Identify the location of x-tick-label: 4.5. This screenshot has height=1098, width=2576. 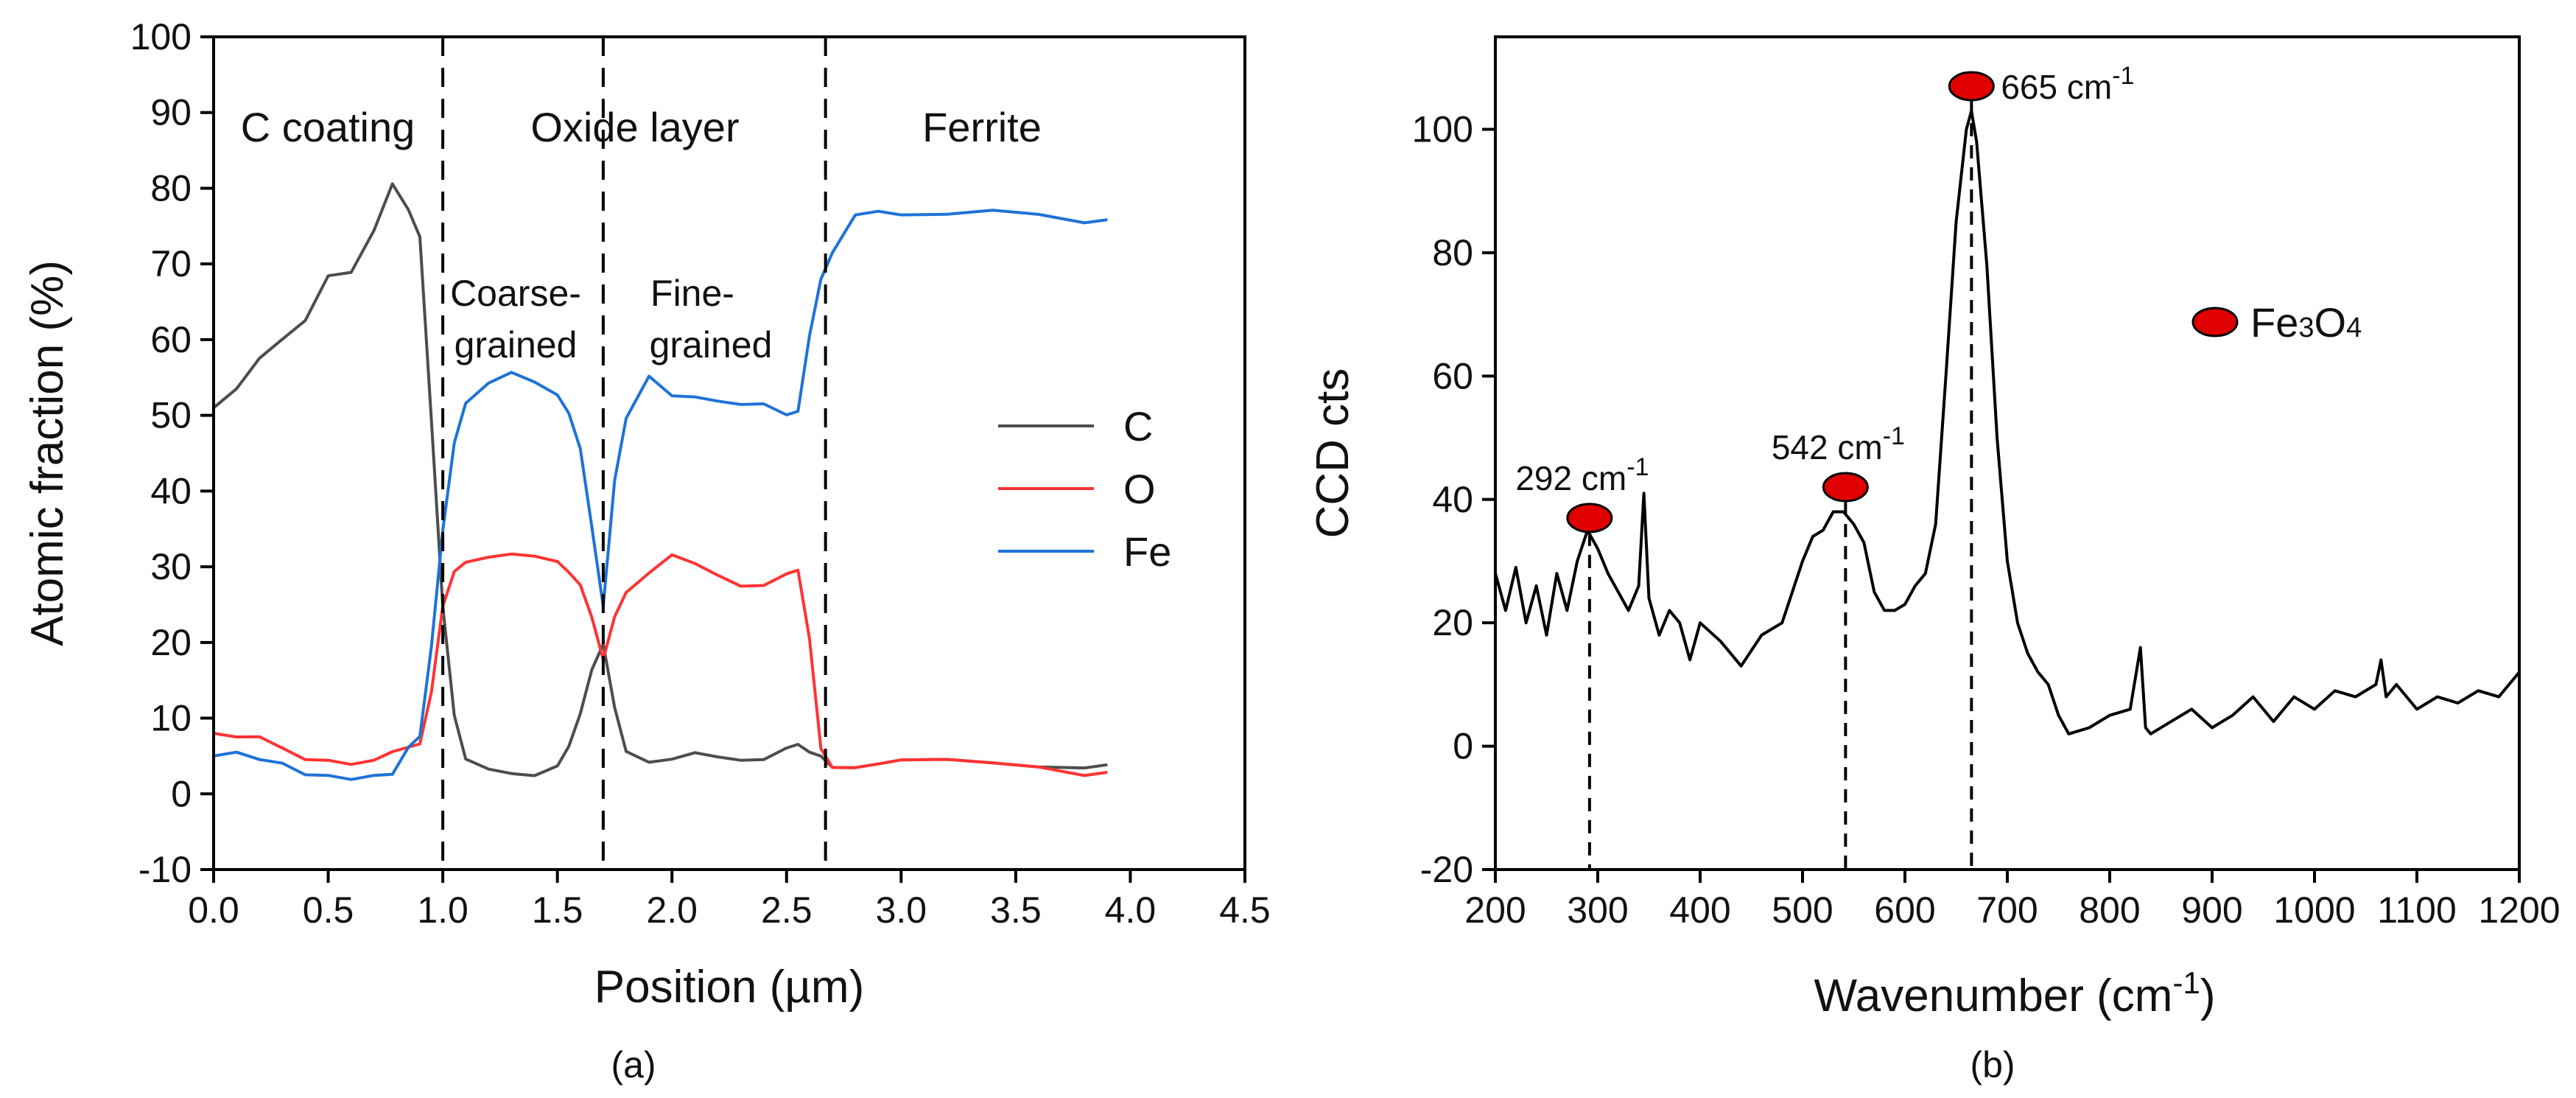
(1245, 910).